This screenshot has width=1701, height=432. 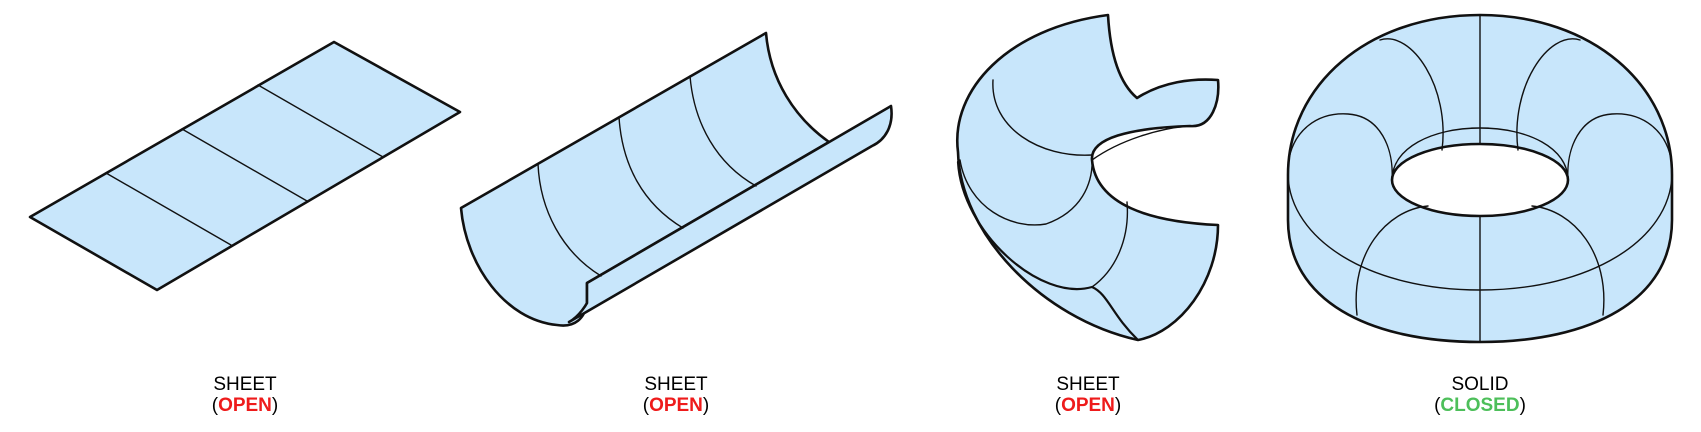 I want to click on status-text: CLOSED, so click(x=1480, y=405).